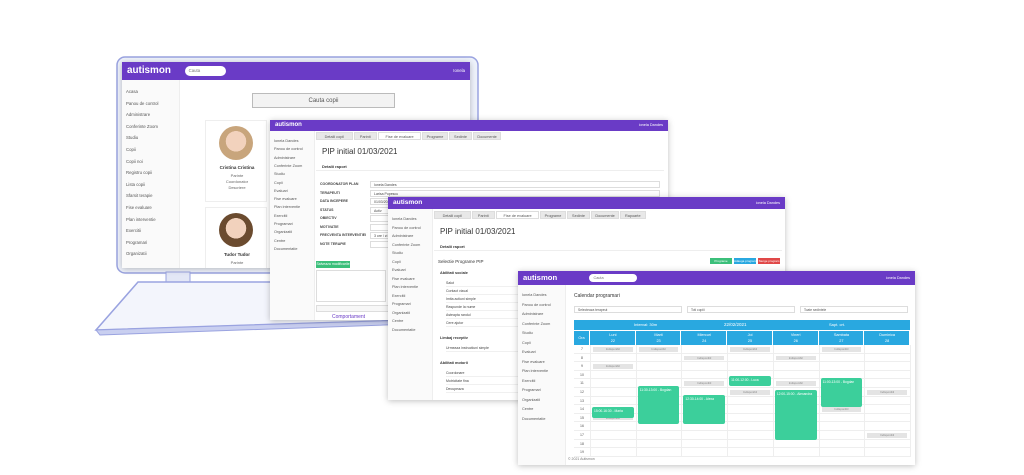 Image resolution: width=1024 pixels, height=475 pixels. I want to click on day-date: 25, so click(750, 341).